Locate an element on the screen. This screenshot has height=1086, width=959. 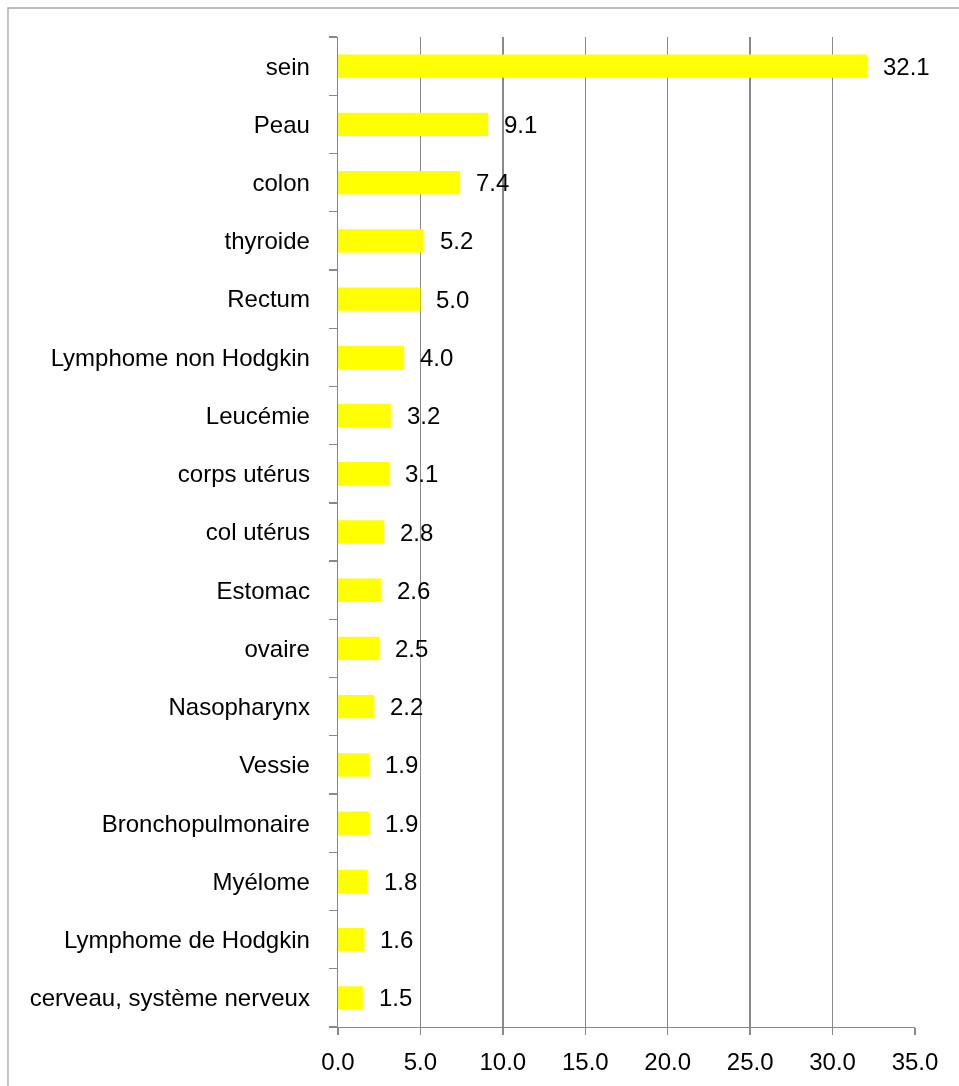
data-label: 9.1 is located at coordinates (521, 124).